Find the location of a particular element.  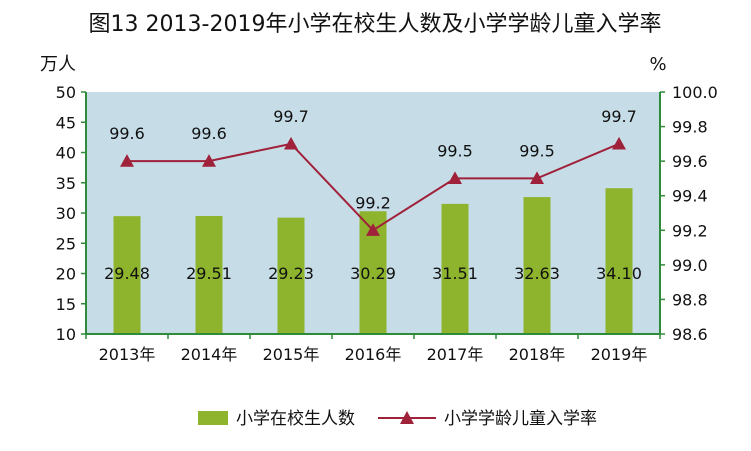

x-axis-tick-label: 2018年 is located at coordinates (537, 354).